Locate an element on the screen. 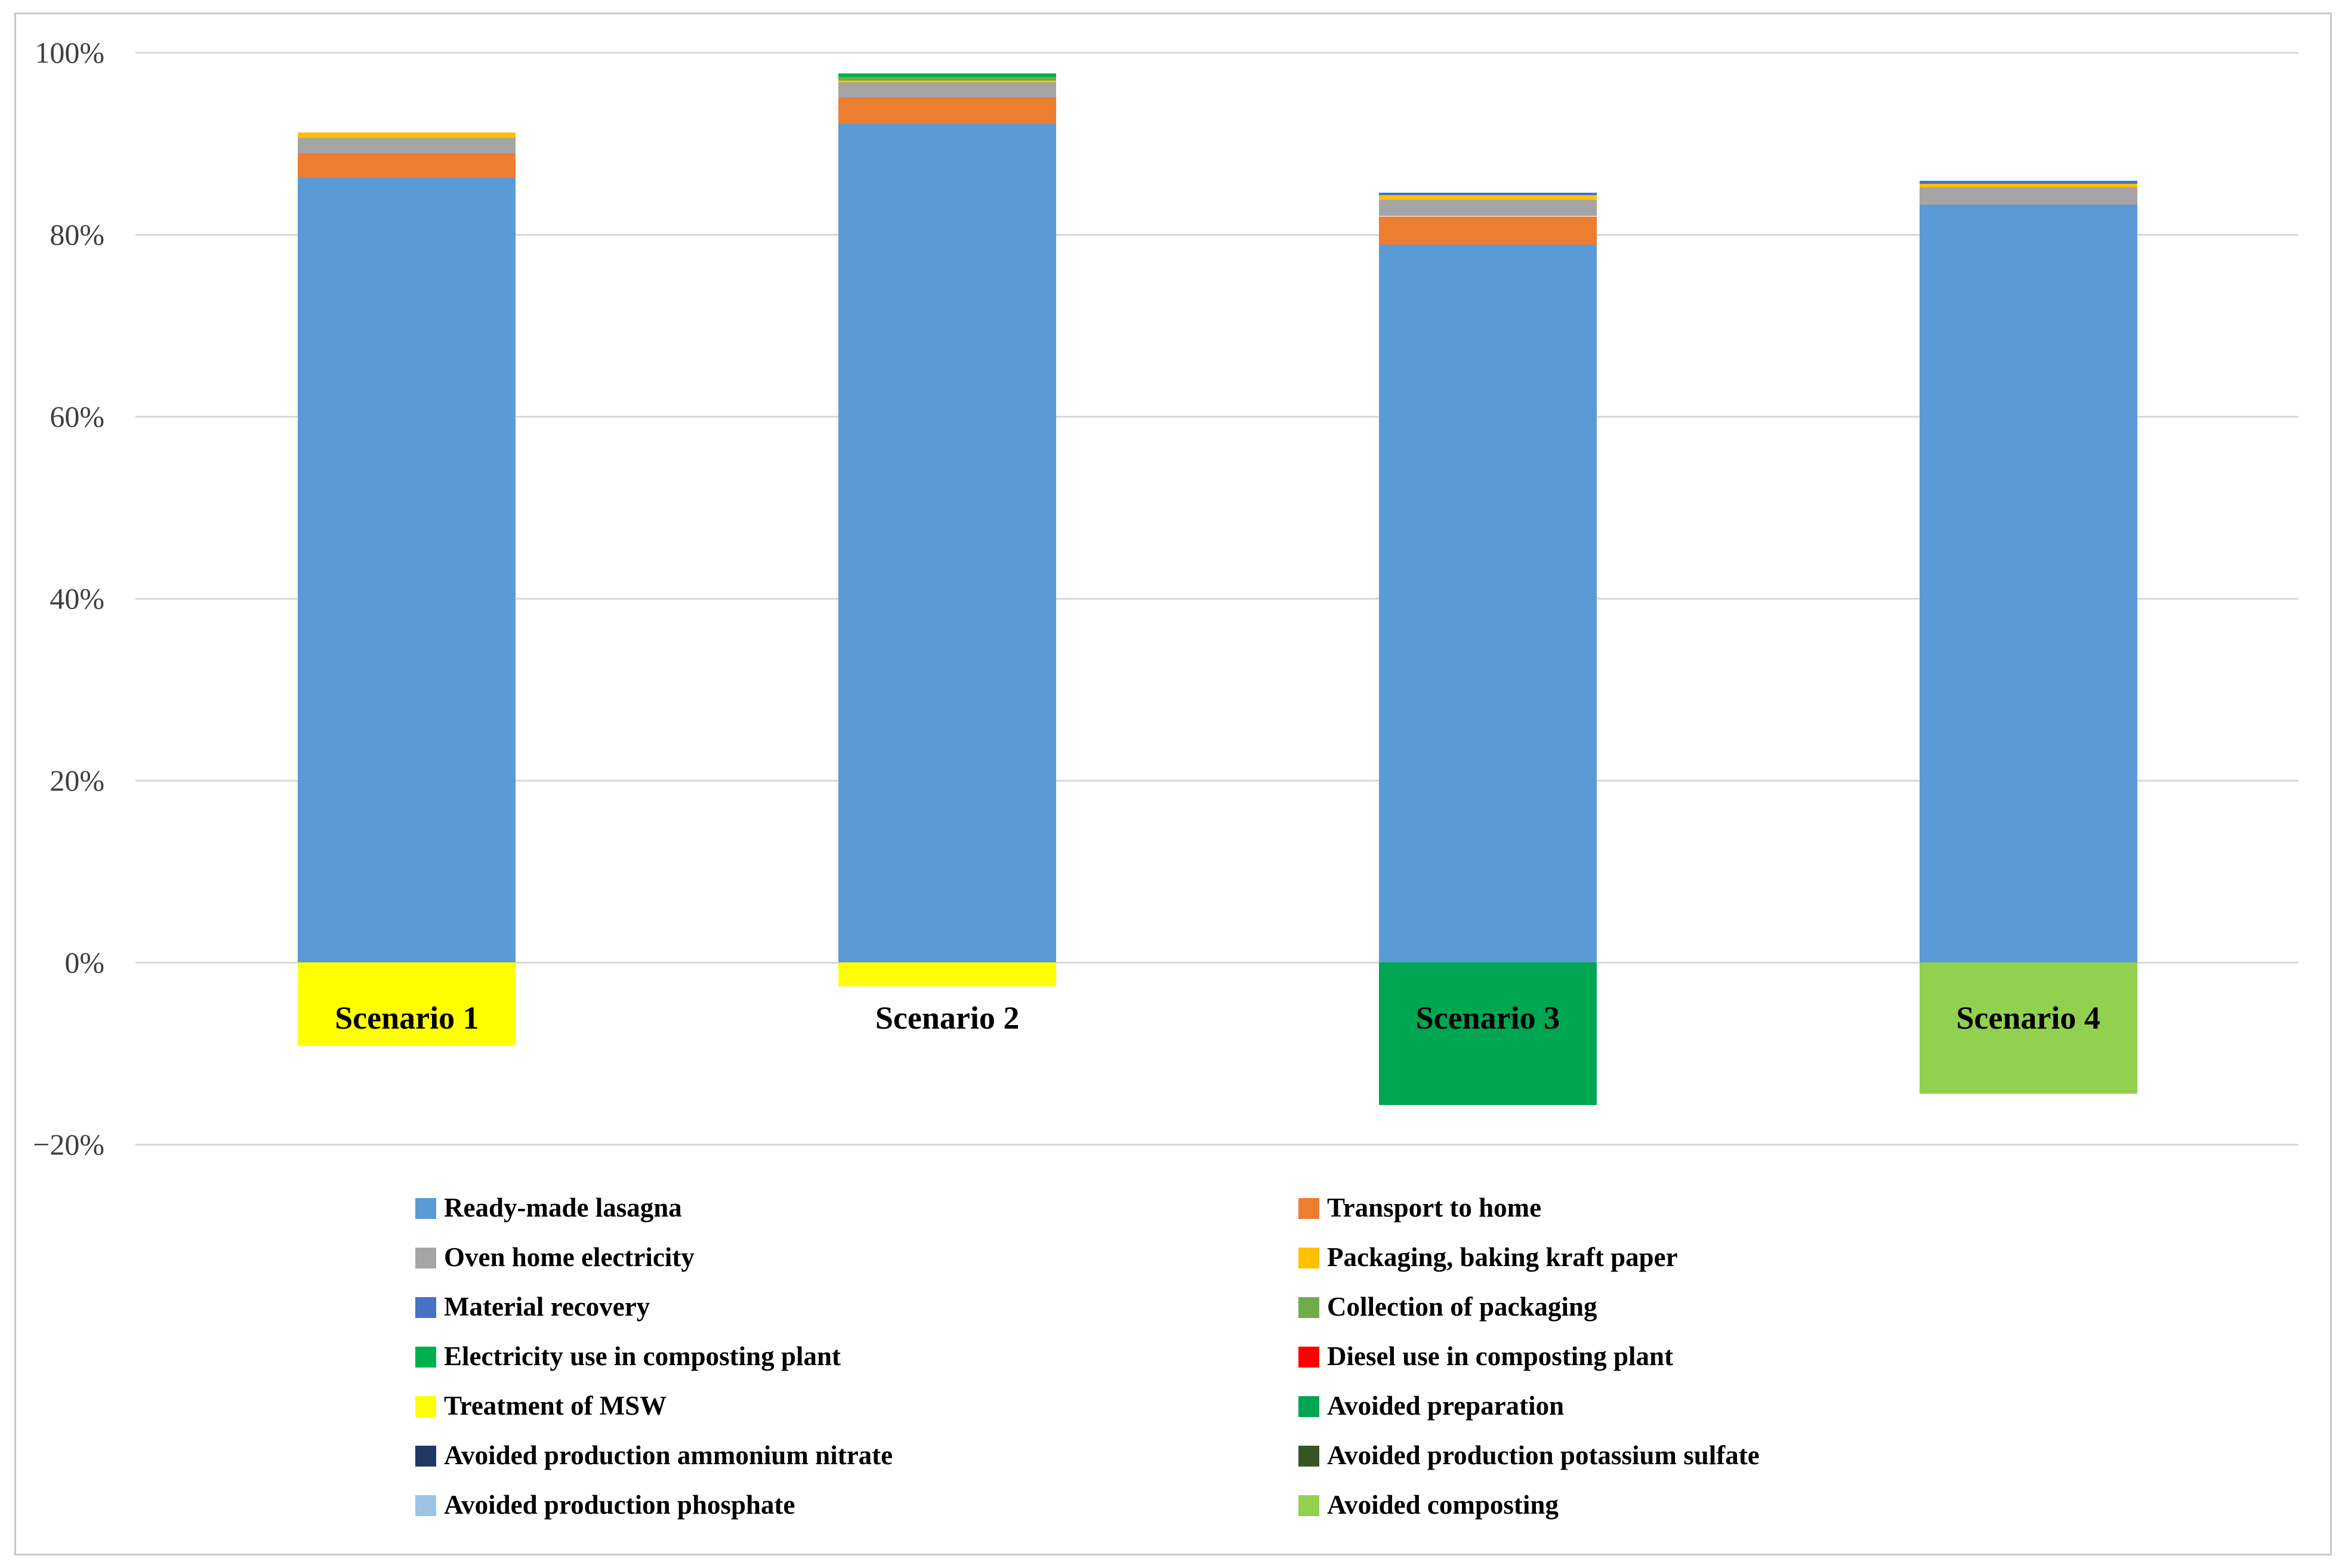 This screenshot has width=2348, height=1568. category-label: Scenario 3 is located at coordinates (1487, 1018).